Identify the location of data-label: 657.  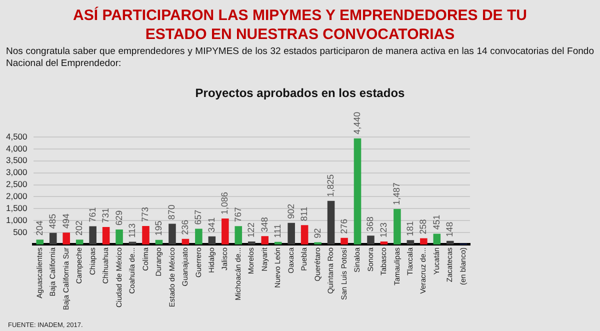
(198, 217).